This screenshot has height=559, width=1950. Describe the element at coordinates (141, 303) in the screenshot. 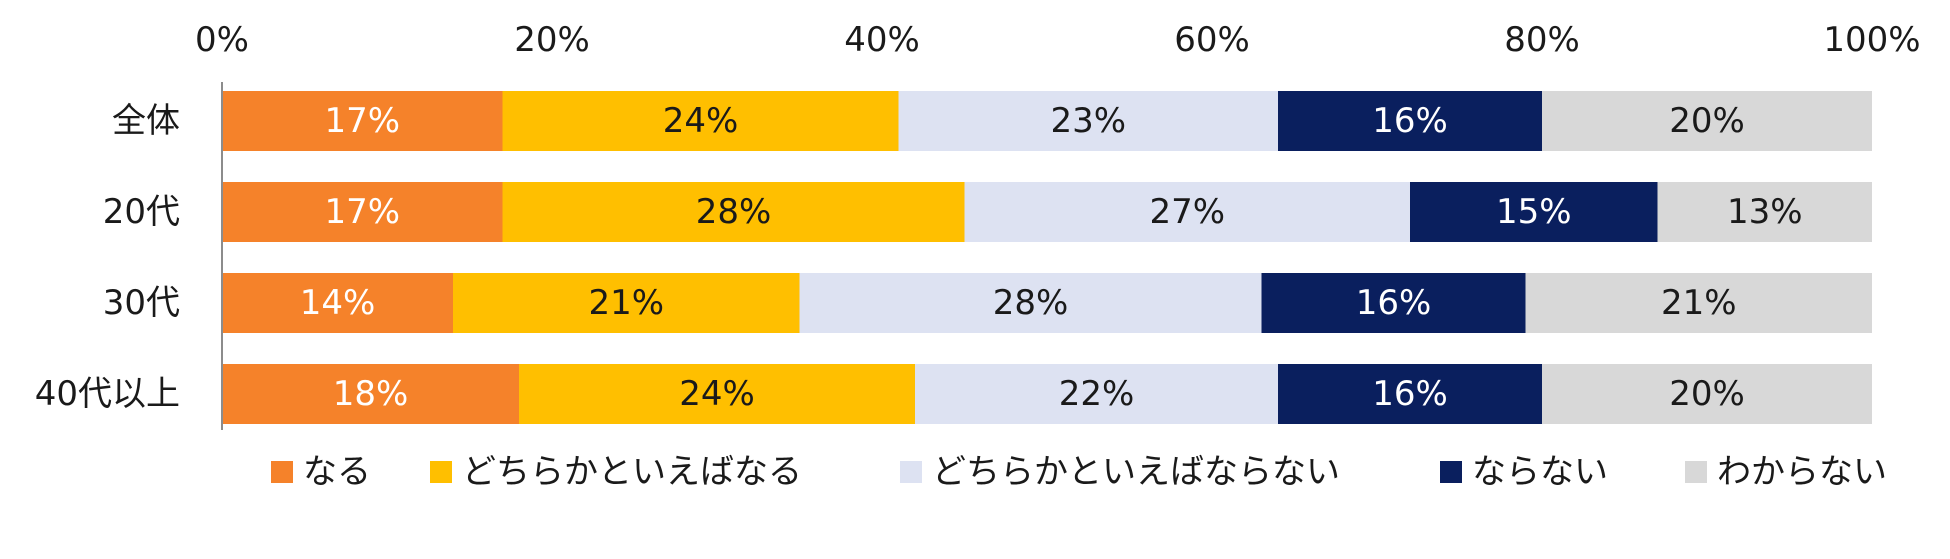

I see `category-label: 30代` at that location.